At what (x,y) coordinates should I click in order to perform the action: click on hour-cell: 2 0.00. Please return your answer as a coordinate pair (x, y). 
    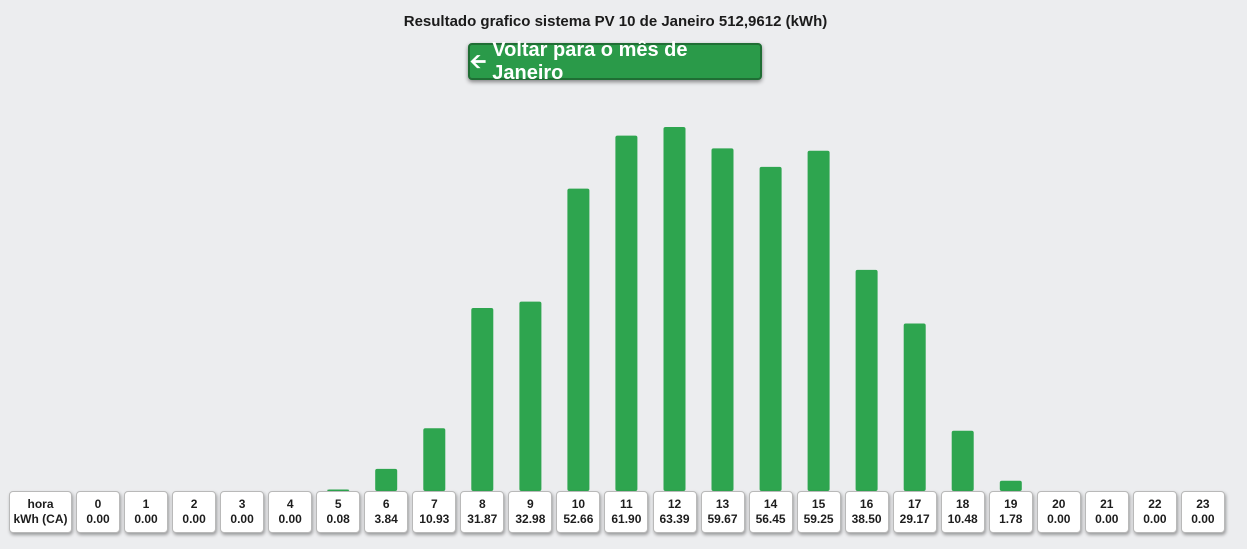
    Looking at the image, I should click on (194, 512).